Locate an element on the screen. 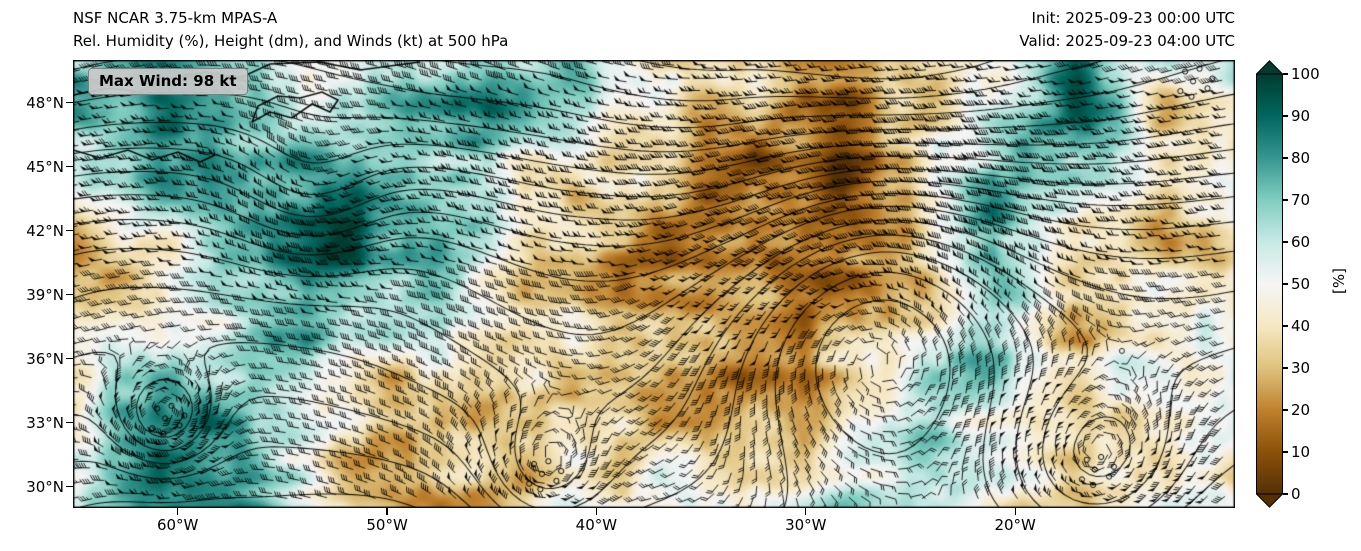  valid-time: Valid: 2025-09-23 04:00 UTC is located at coordinates (1127, 41).